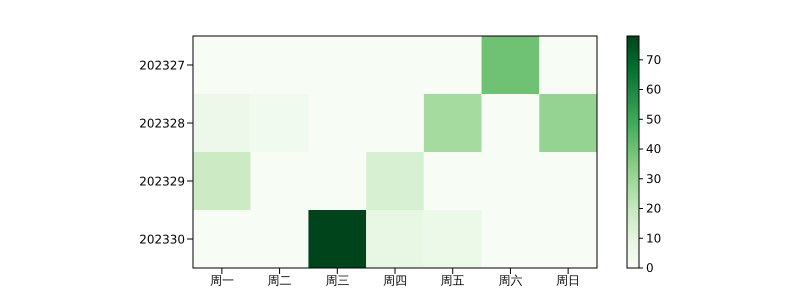 This screenshot has height=300, width=800. I want to click on color-bar-label: 30, so click(654, 179).